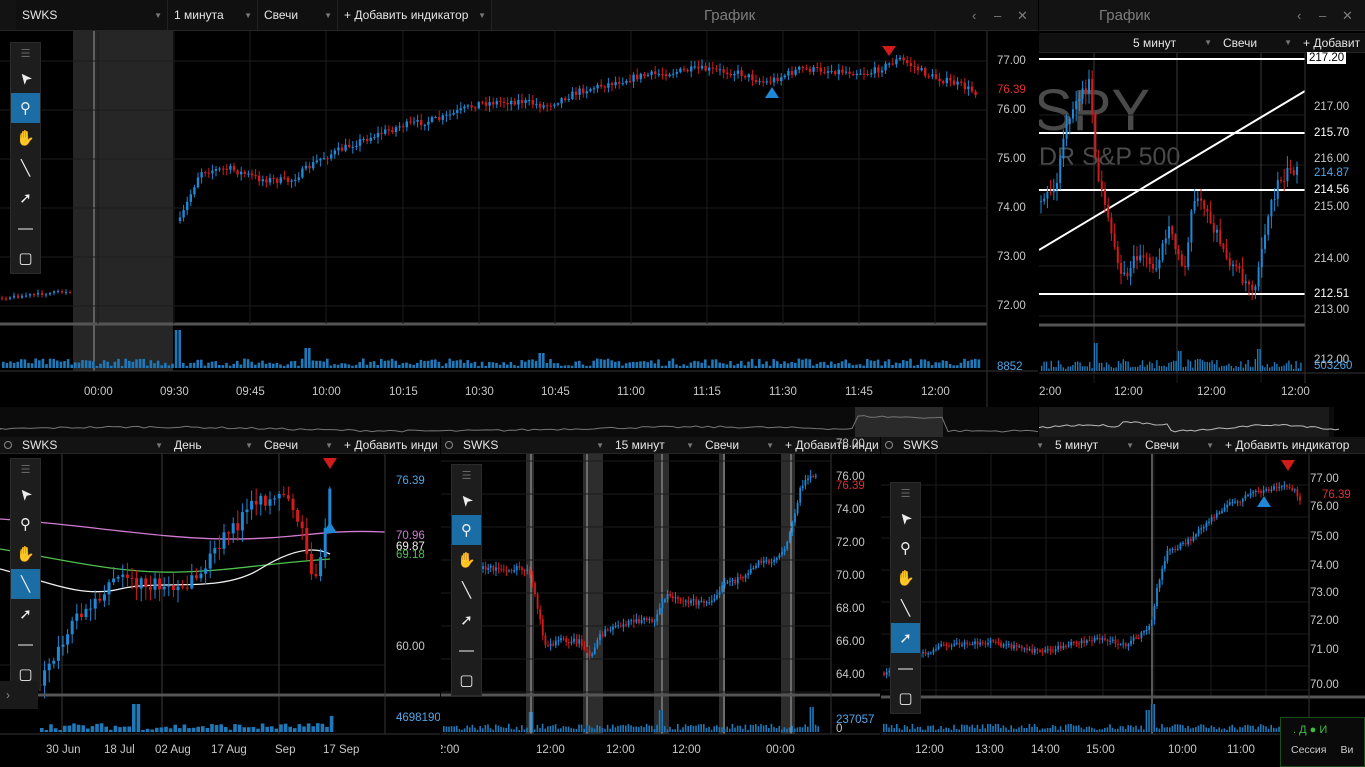 The width and height of the screenshot is (1365, 767). What do you see at coordinates (415, 15) in the screenshot?
I see `add-indicator-button: + Добавить индикатор ▼` at bounding box center [415, 15].